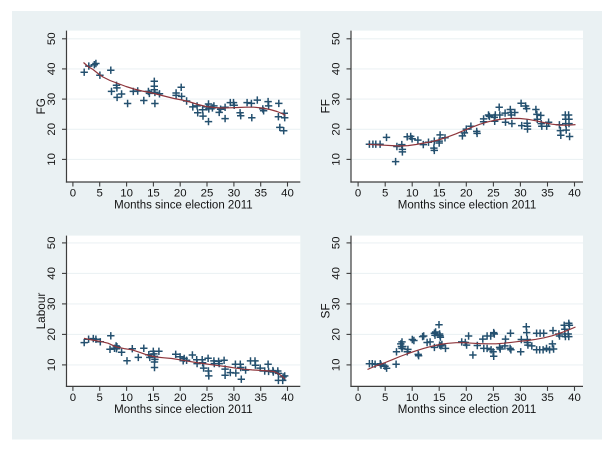 This screenshot has width=614, height=455. Describe the element at coordinates (326, 310) in the screenshot. I see `svg-text: SF` at that location.